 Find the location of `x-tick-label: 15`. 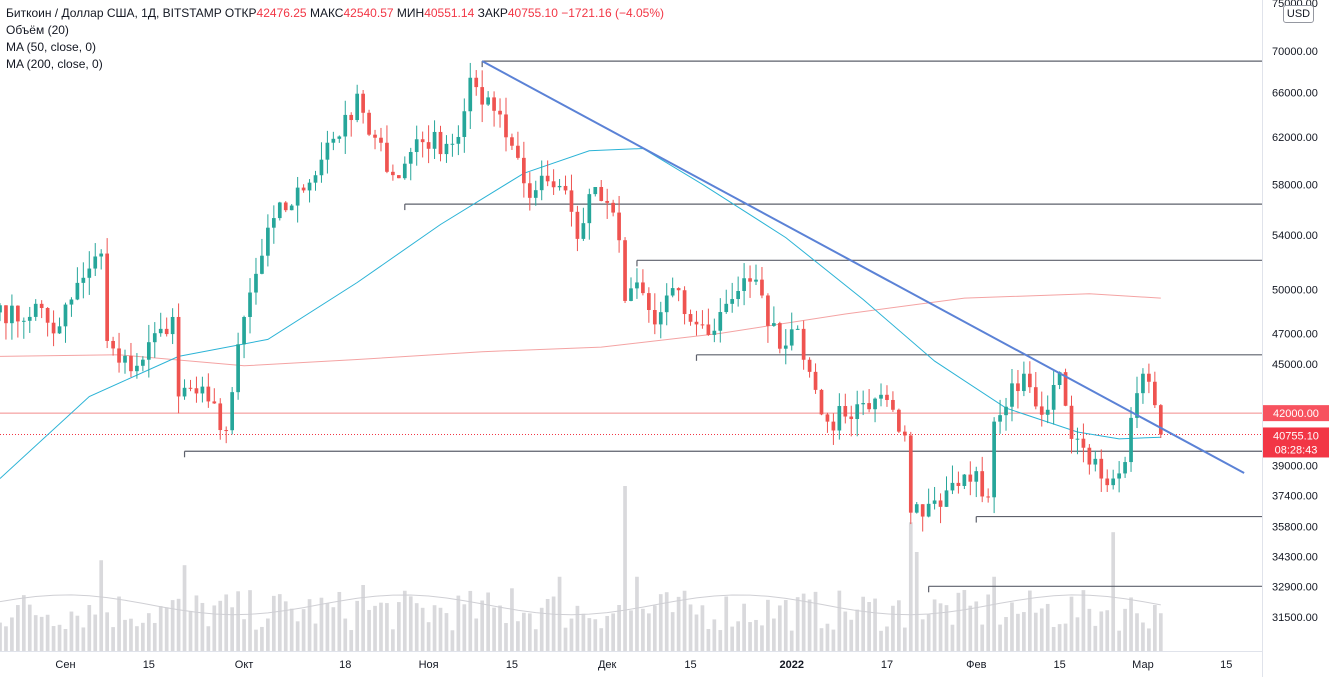

x-tick-label: 15 is located at coordinates (1226, 665).